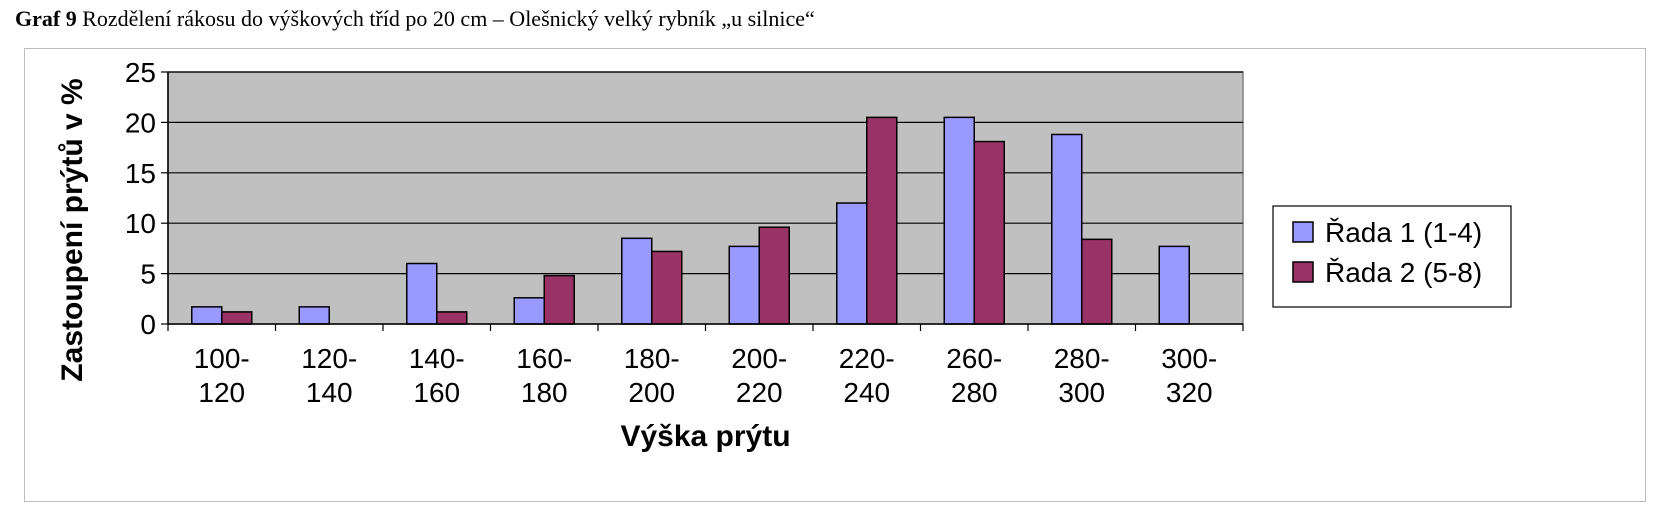 This screenshot has width=1668, height=516. I want to click on x-tick-label: 300-320, so click(1189, 375).